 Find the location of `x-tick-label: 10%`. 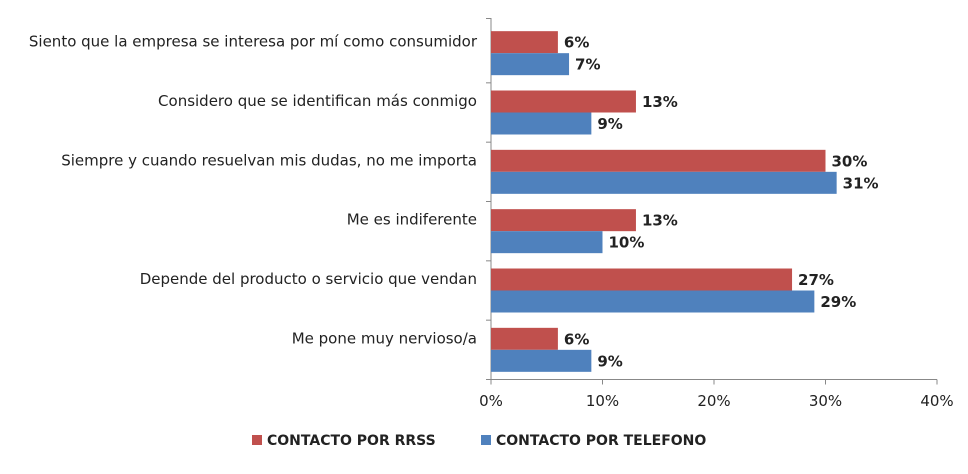

x-tick-label: 10% is located at coordinates (602, 401).